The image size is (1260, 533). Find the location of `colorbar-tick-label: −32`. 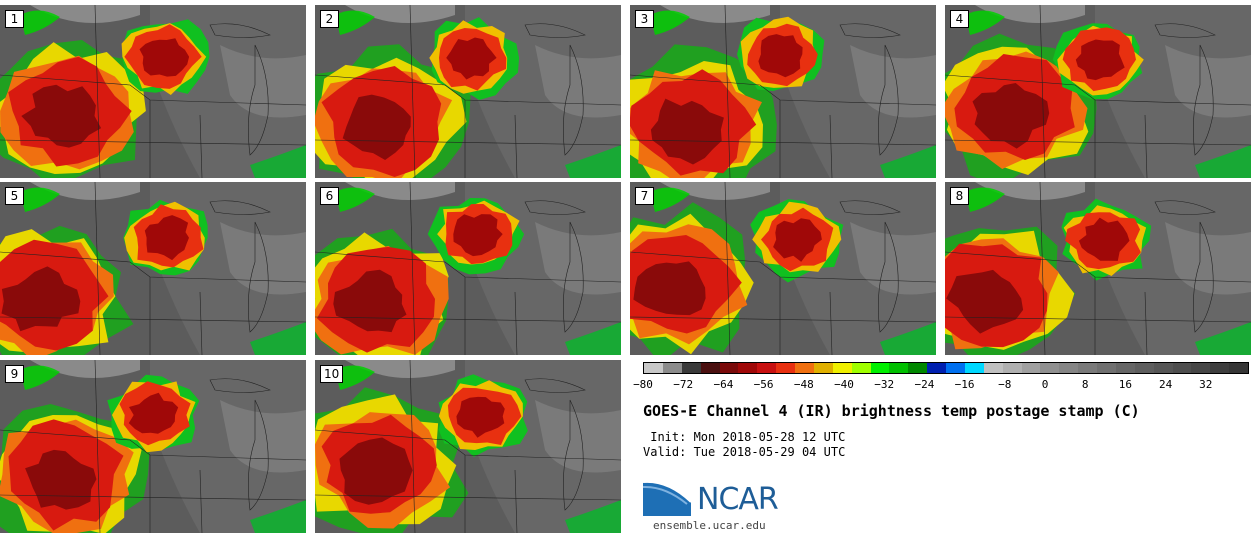

colorbar-tick-label: −32 is located at coordinates (884, 384).